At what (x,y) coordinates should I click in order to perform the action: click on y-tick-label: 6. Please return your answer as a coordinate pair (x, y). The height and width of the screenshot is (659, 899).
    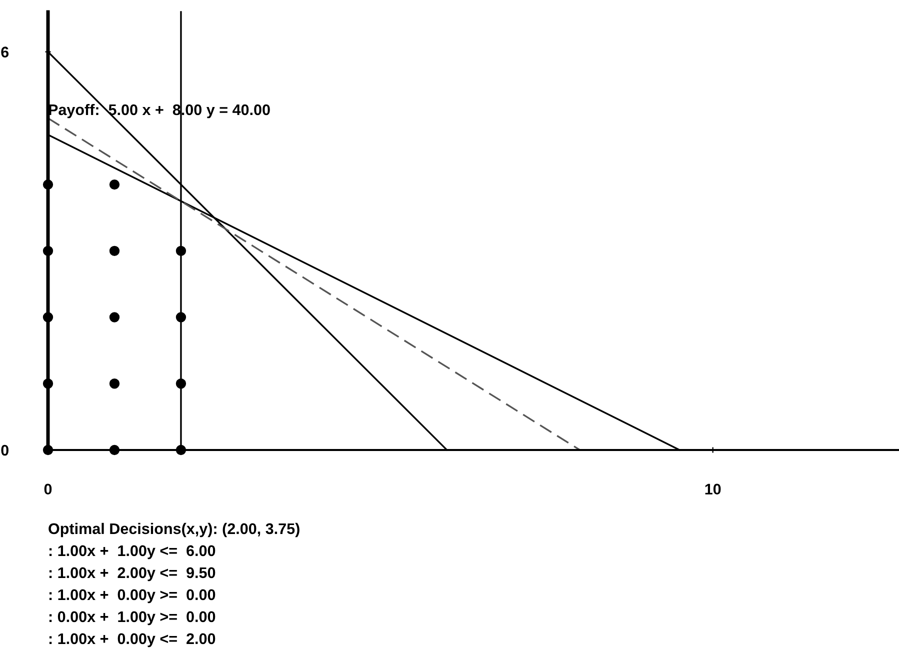
    Looking at the image, I should click on (5, 52).